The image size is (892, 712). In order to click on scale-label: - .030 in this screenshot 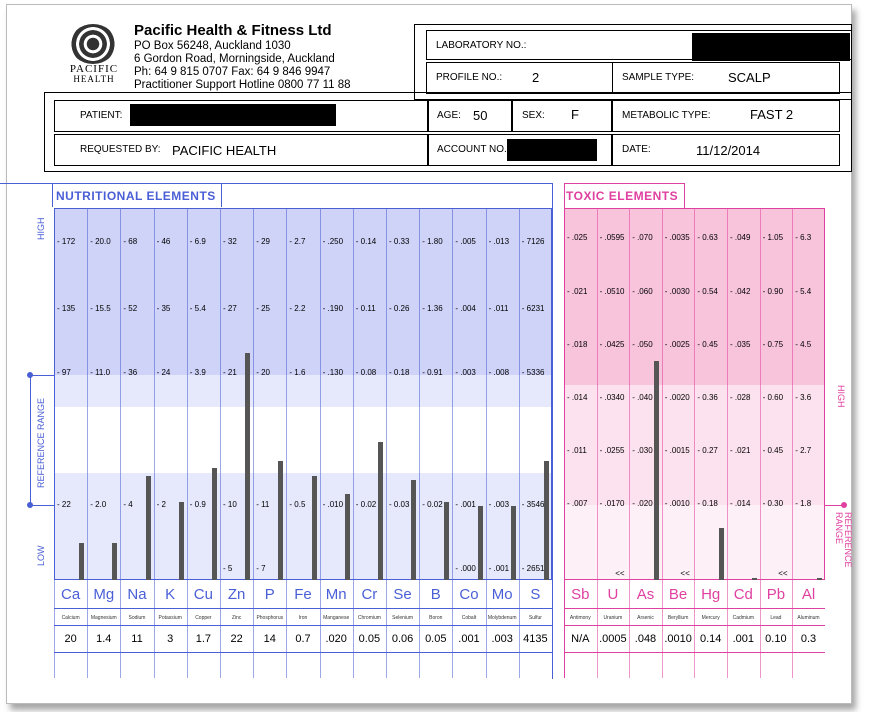, I will do `click(642, 450)`.